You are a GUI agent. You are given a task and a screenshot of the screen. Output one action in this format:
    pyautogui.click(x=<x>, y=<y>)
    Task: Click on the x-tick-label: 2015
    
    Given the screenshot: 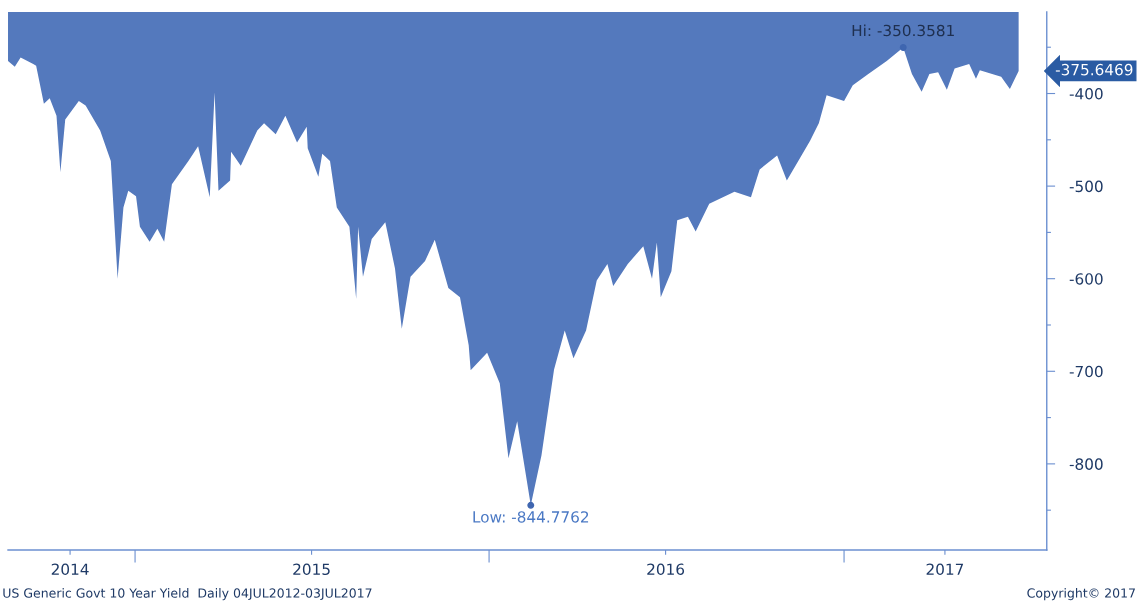 What is the action you would take?
    pyautogui.click(x=311, y=569)
    